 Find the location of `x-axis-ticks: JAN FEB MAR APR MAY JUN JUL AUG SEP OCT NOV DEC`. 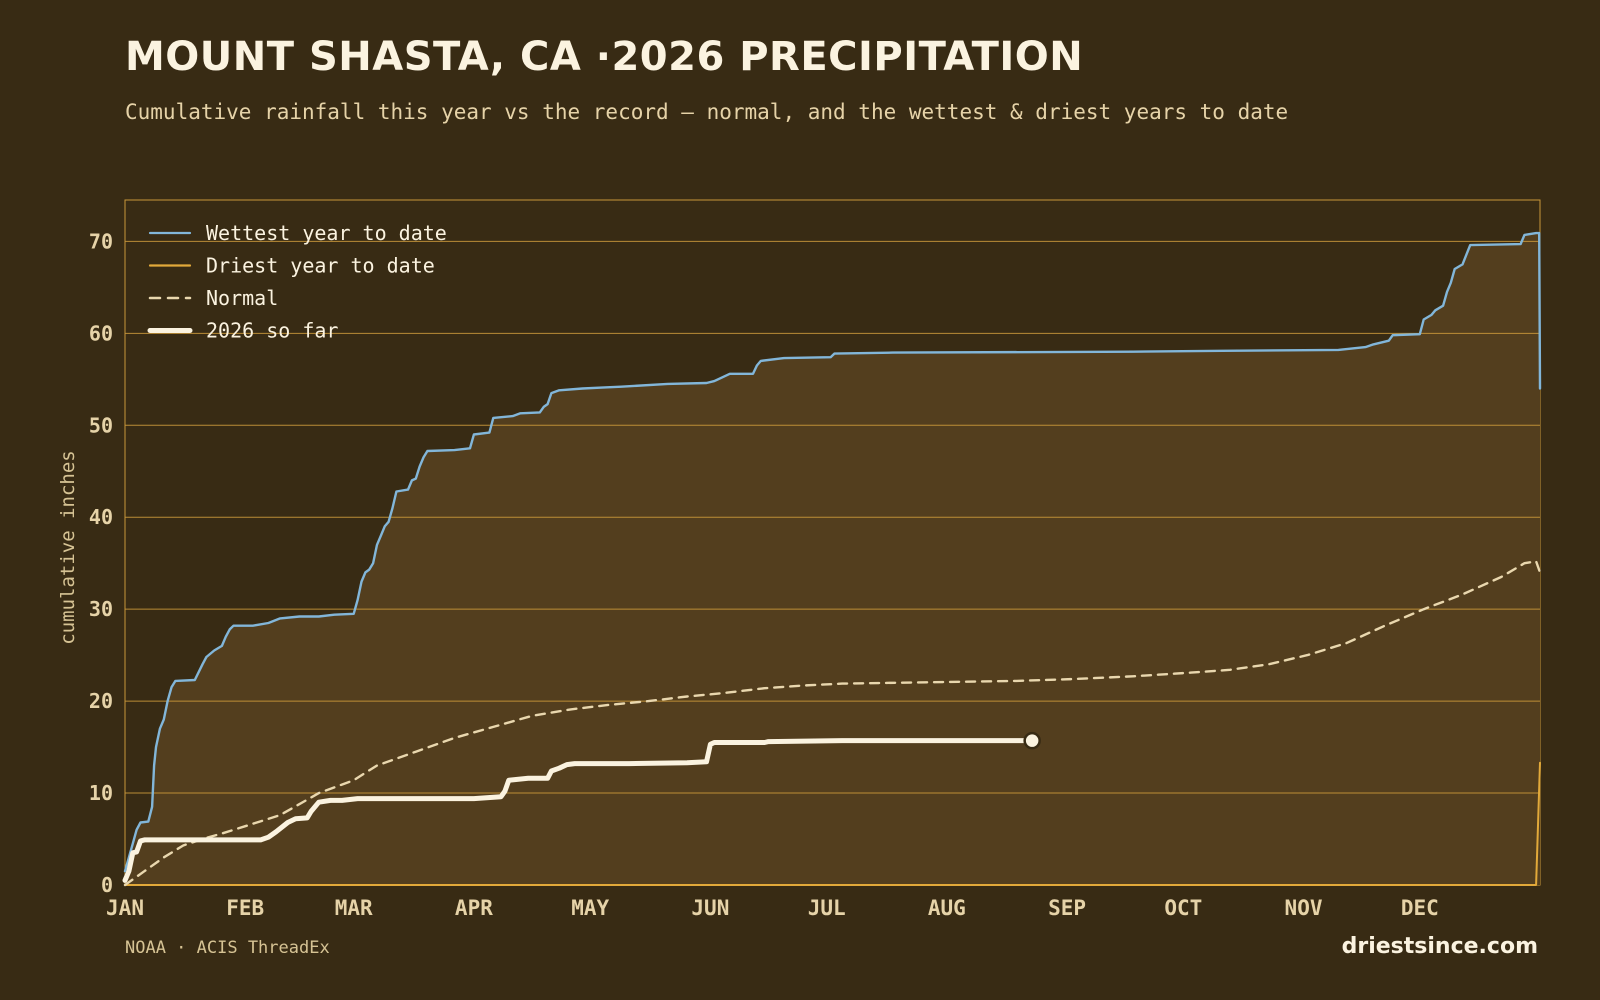

x-axis-ticks: JAN FEB MAR APR MAY JUN JUL AUG SEP OCT NOV DEC is located at coordinates (772, 908).